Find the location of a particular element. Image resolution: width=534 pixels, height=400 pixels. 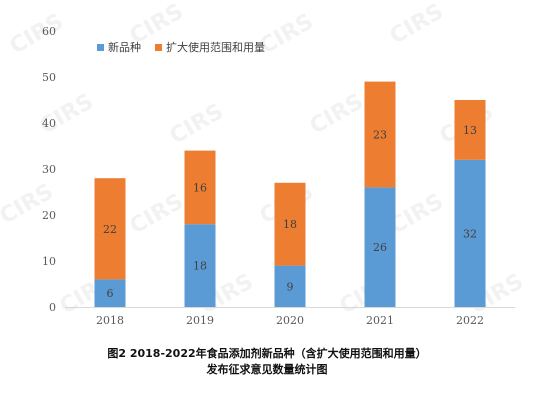

figure-caption-line-1: 图2 2018-2022年食品添加剂新品种（含扩大使用范围和用量） is located at coordinates (267, 353).